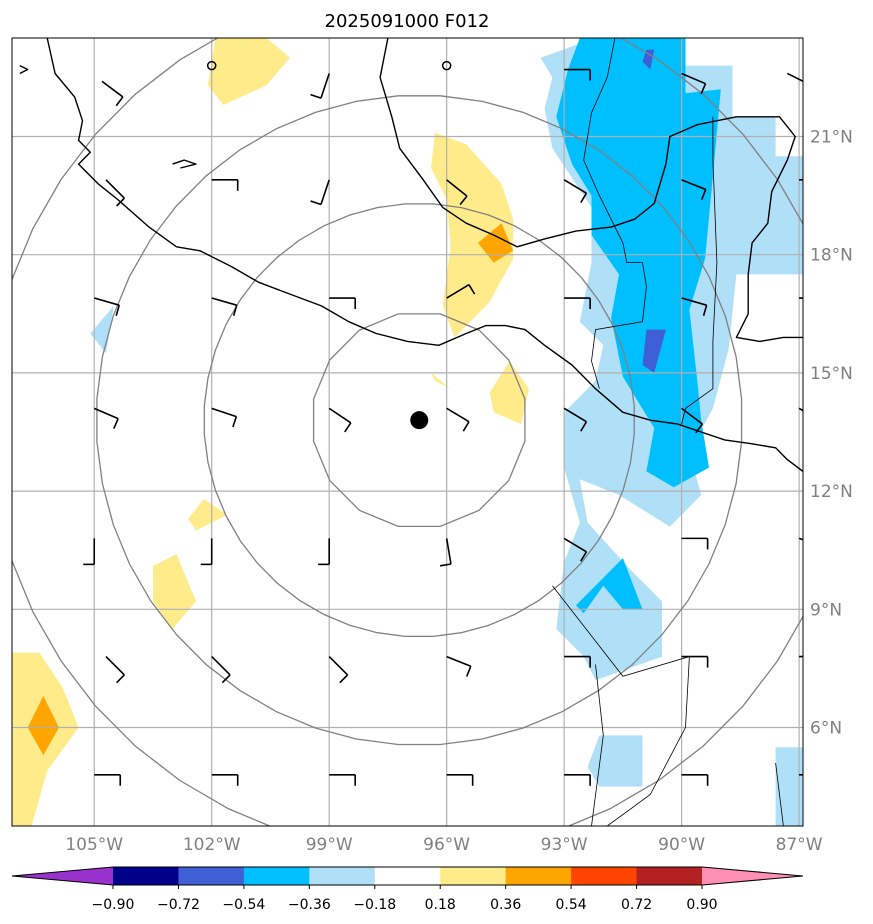 This screenshot has height=924, width=873. Describe the element at coordinates (62, 876) in the screenshot. I see `colorbar-extend-low` at that location.